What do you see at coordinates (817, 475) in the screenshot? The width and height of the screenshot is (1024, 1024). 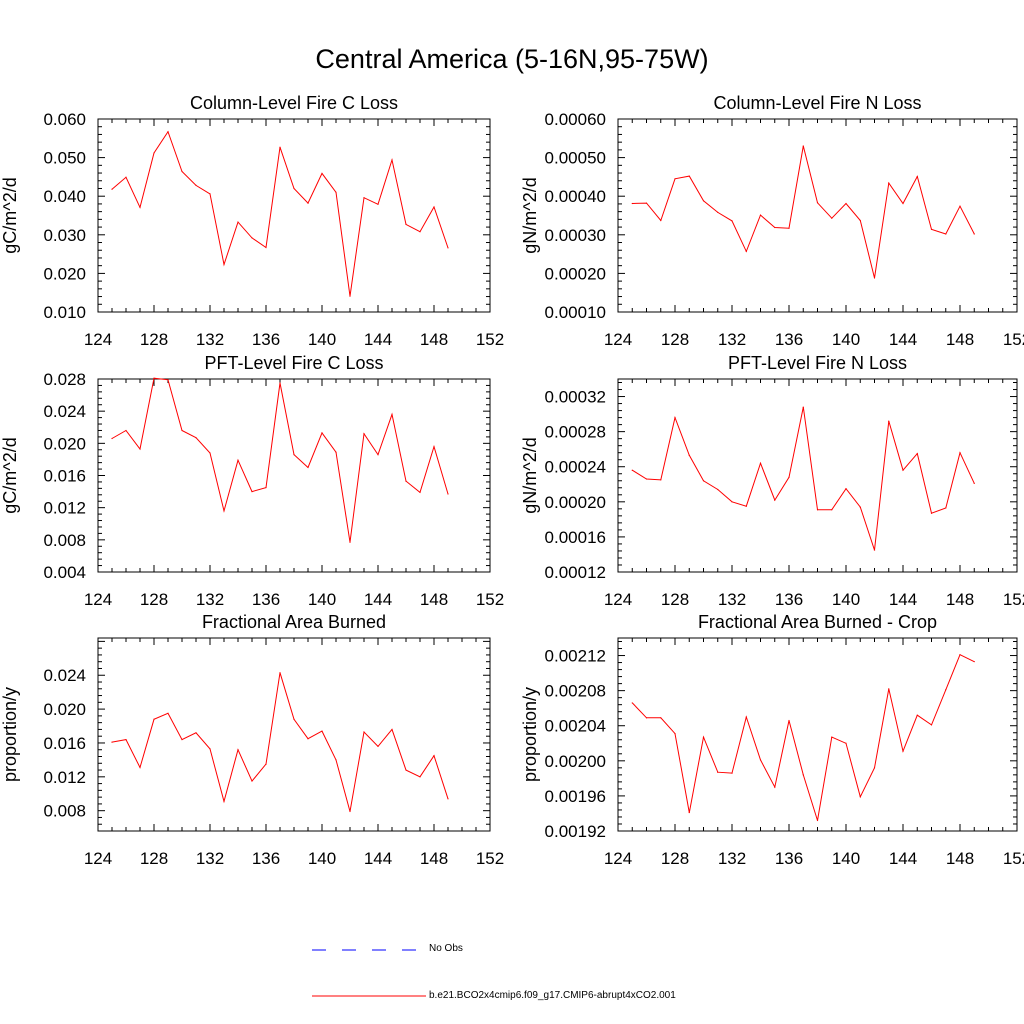 I see `pft-level-fire-n-loss-plot-frame` at bounding box center [817, 475].